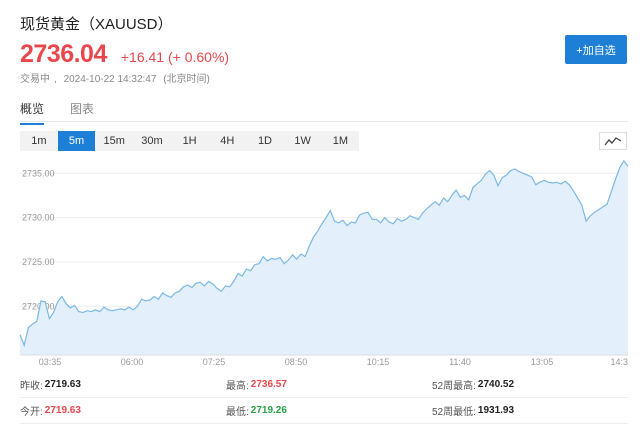  What do you see at coordinates (82, 109) in the screenshot?
I see `tab-chart: 图表` at bounding box center [82, 109].